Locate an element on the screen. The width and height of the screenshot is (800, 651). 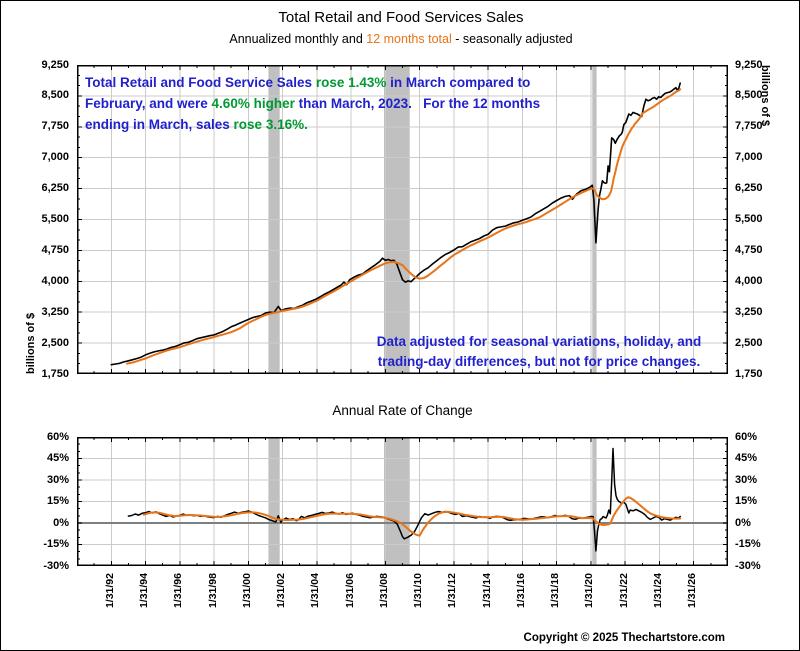
y-axis-label-right: billions of $ is located at coordinates (765, 96).